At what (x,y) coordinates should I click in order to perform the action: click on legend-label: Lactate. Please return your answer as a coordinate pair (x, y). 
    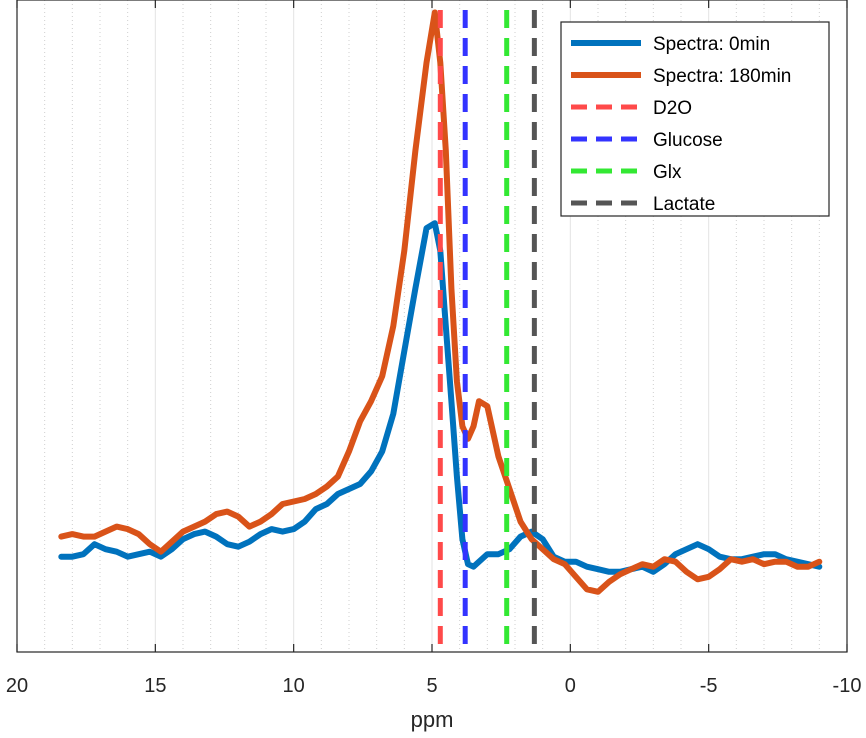
    Looking at the image, I should click on (684, 204).